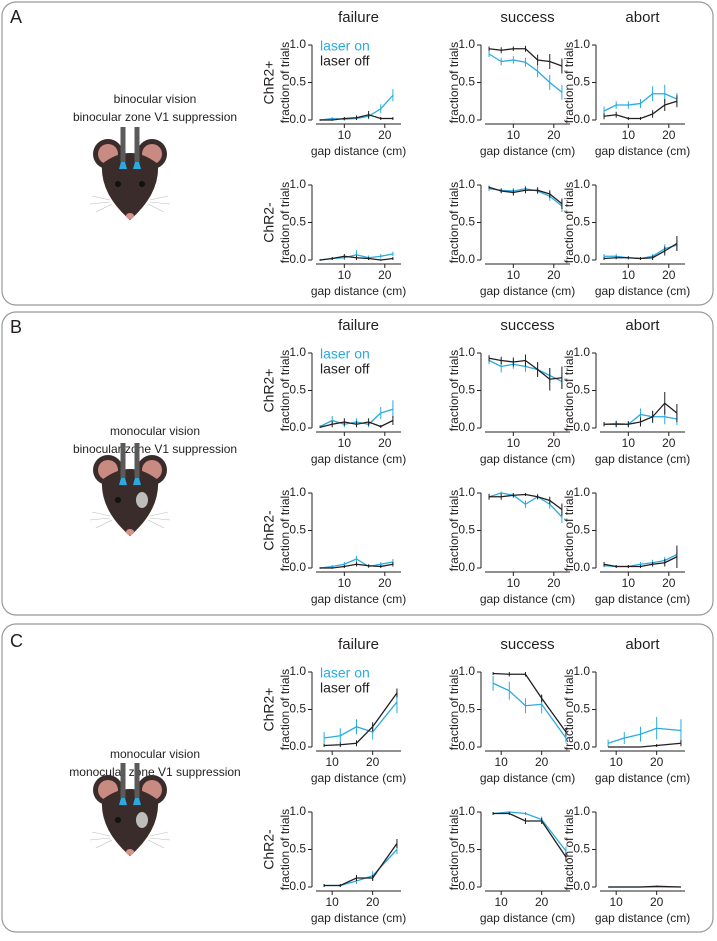 This screenshot has height=941, width=717. What do you see at coordinates (269, 391) in the screenshot?
I see `row-label: ChR2+` at bounding box center [269, 391].